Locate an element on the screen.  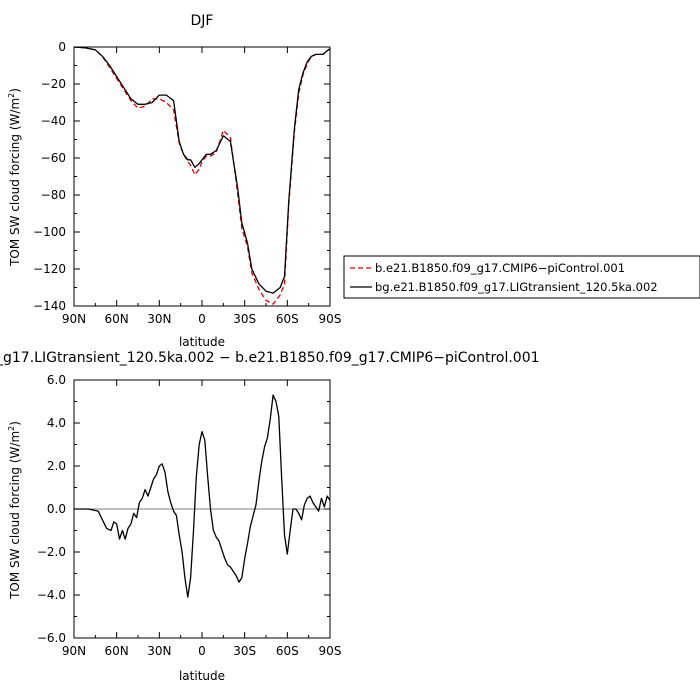
bottom-x-tick-label: 30N is located at coordinates (159, 651).